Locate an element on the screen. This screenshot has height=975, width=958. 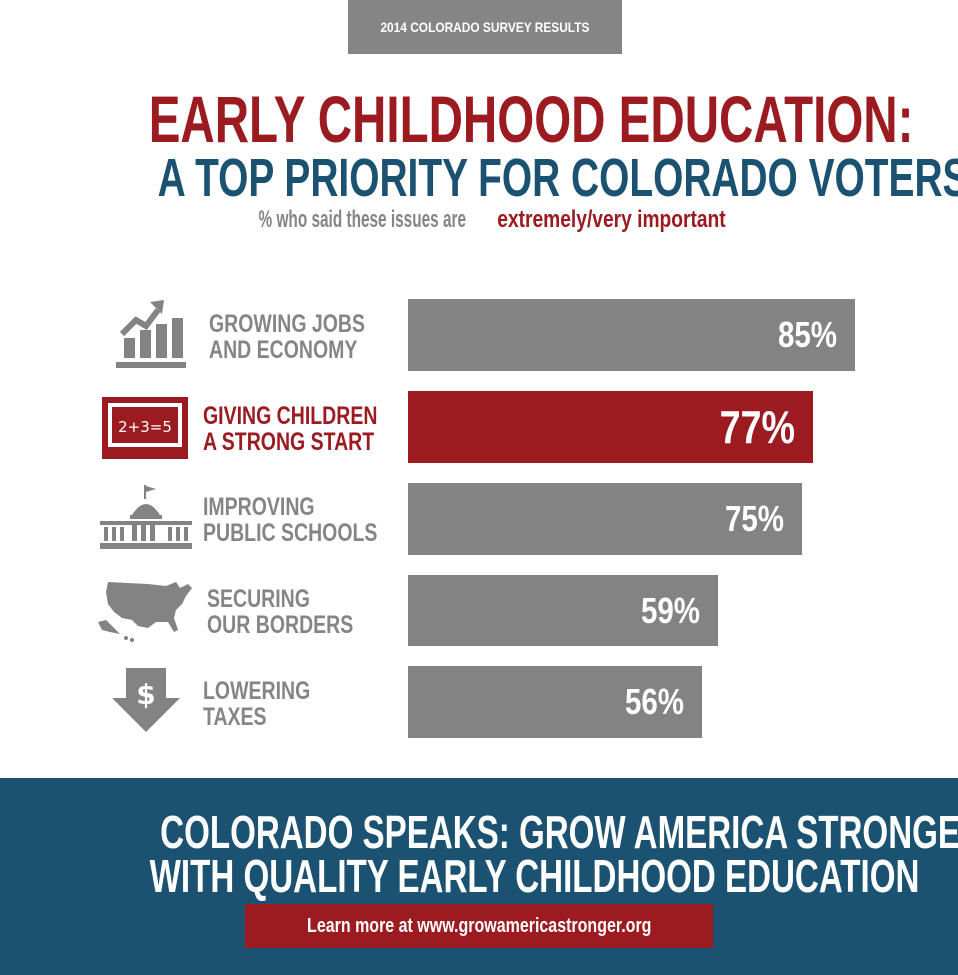
bar-children: 77% is located at coordinates (610, 427).